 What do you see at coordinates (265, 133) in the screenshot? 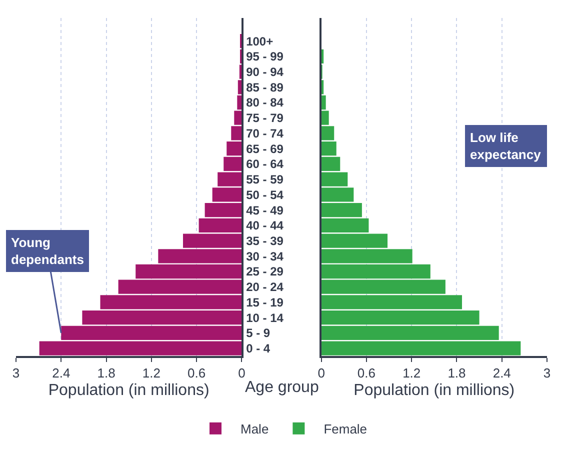
I see `y-tick-label: 70 - 74` at bounding box center [265, 133].